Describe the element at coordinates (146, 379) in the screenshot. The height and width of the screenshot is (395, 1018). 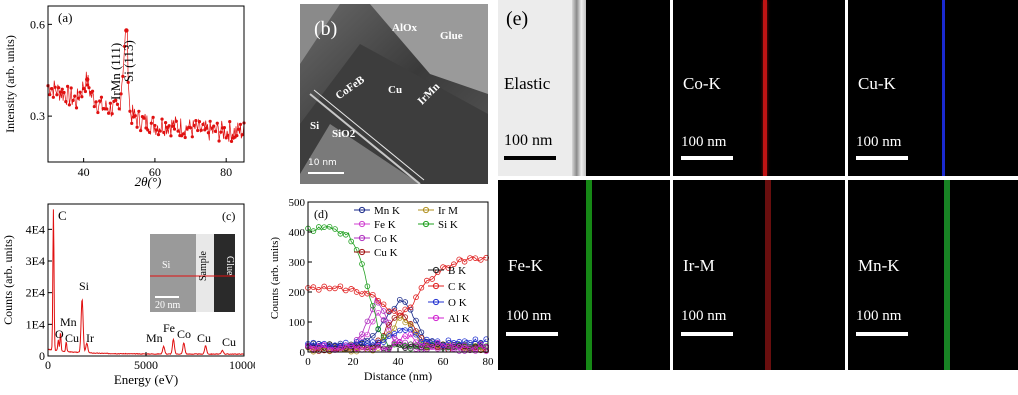
I see `panel-c-xlabel: Energy (eV)` at that location.